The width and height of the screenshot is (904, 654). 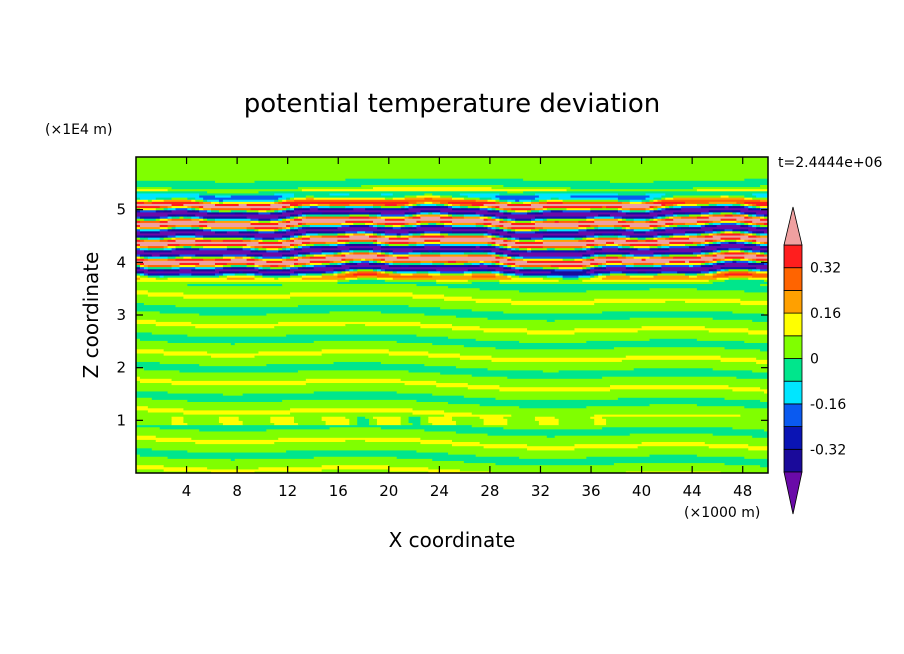 What do you see at coordinates (692, 491) in the screenshot?
I see `x-tick-label: 44` at bounding box center [692, 491].